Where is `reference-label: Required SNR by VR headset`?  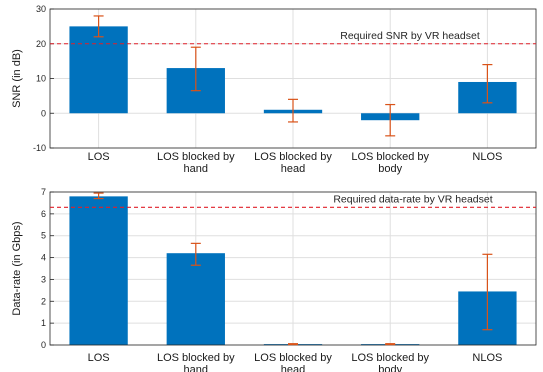 reference-label: Required SNR by VR headset is located at coordinates (410, 36).